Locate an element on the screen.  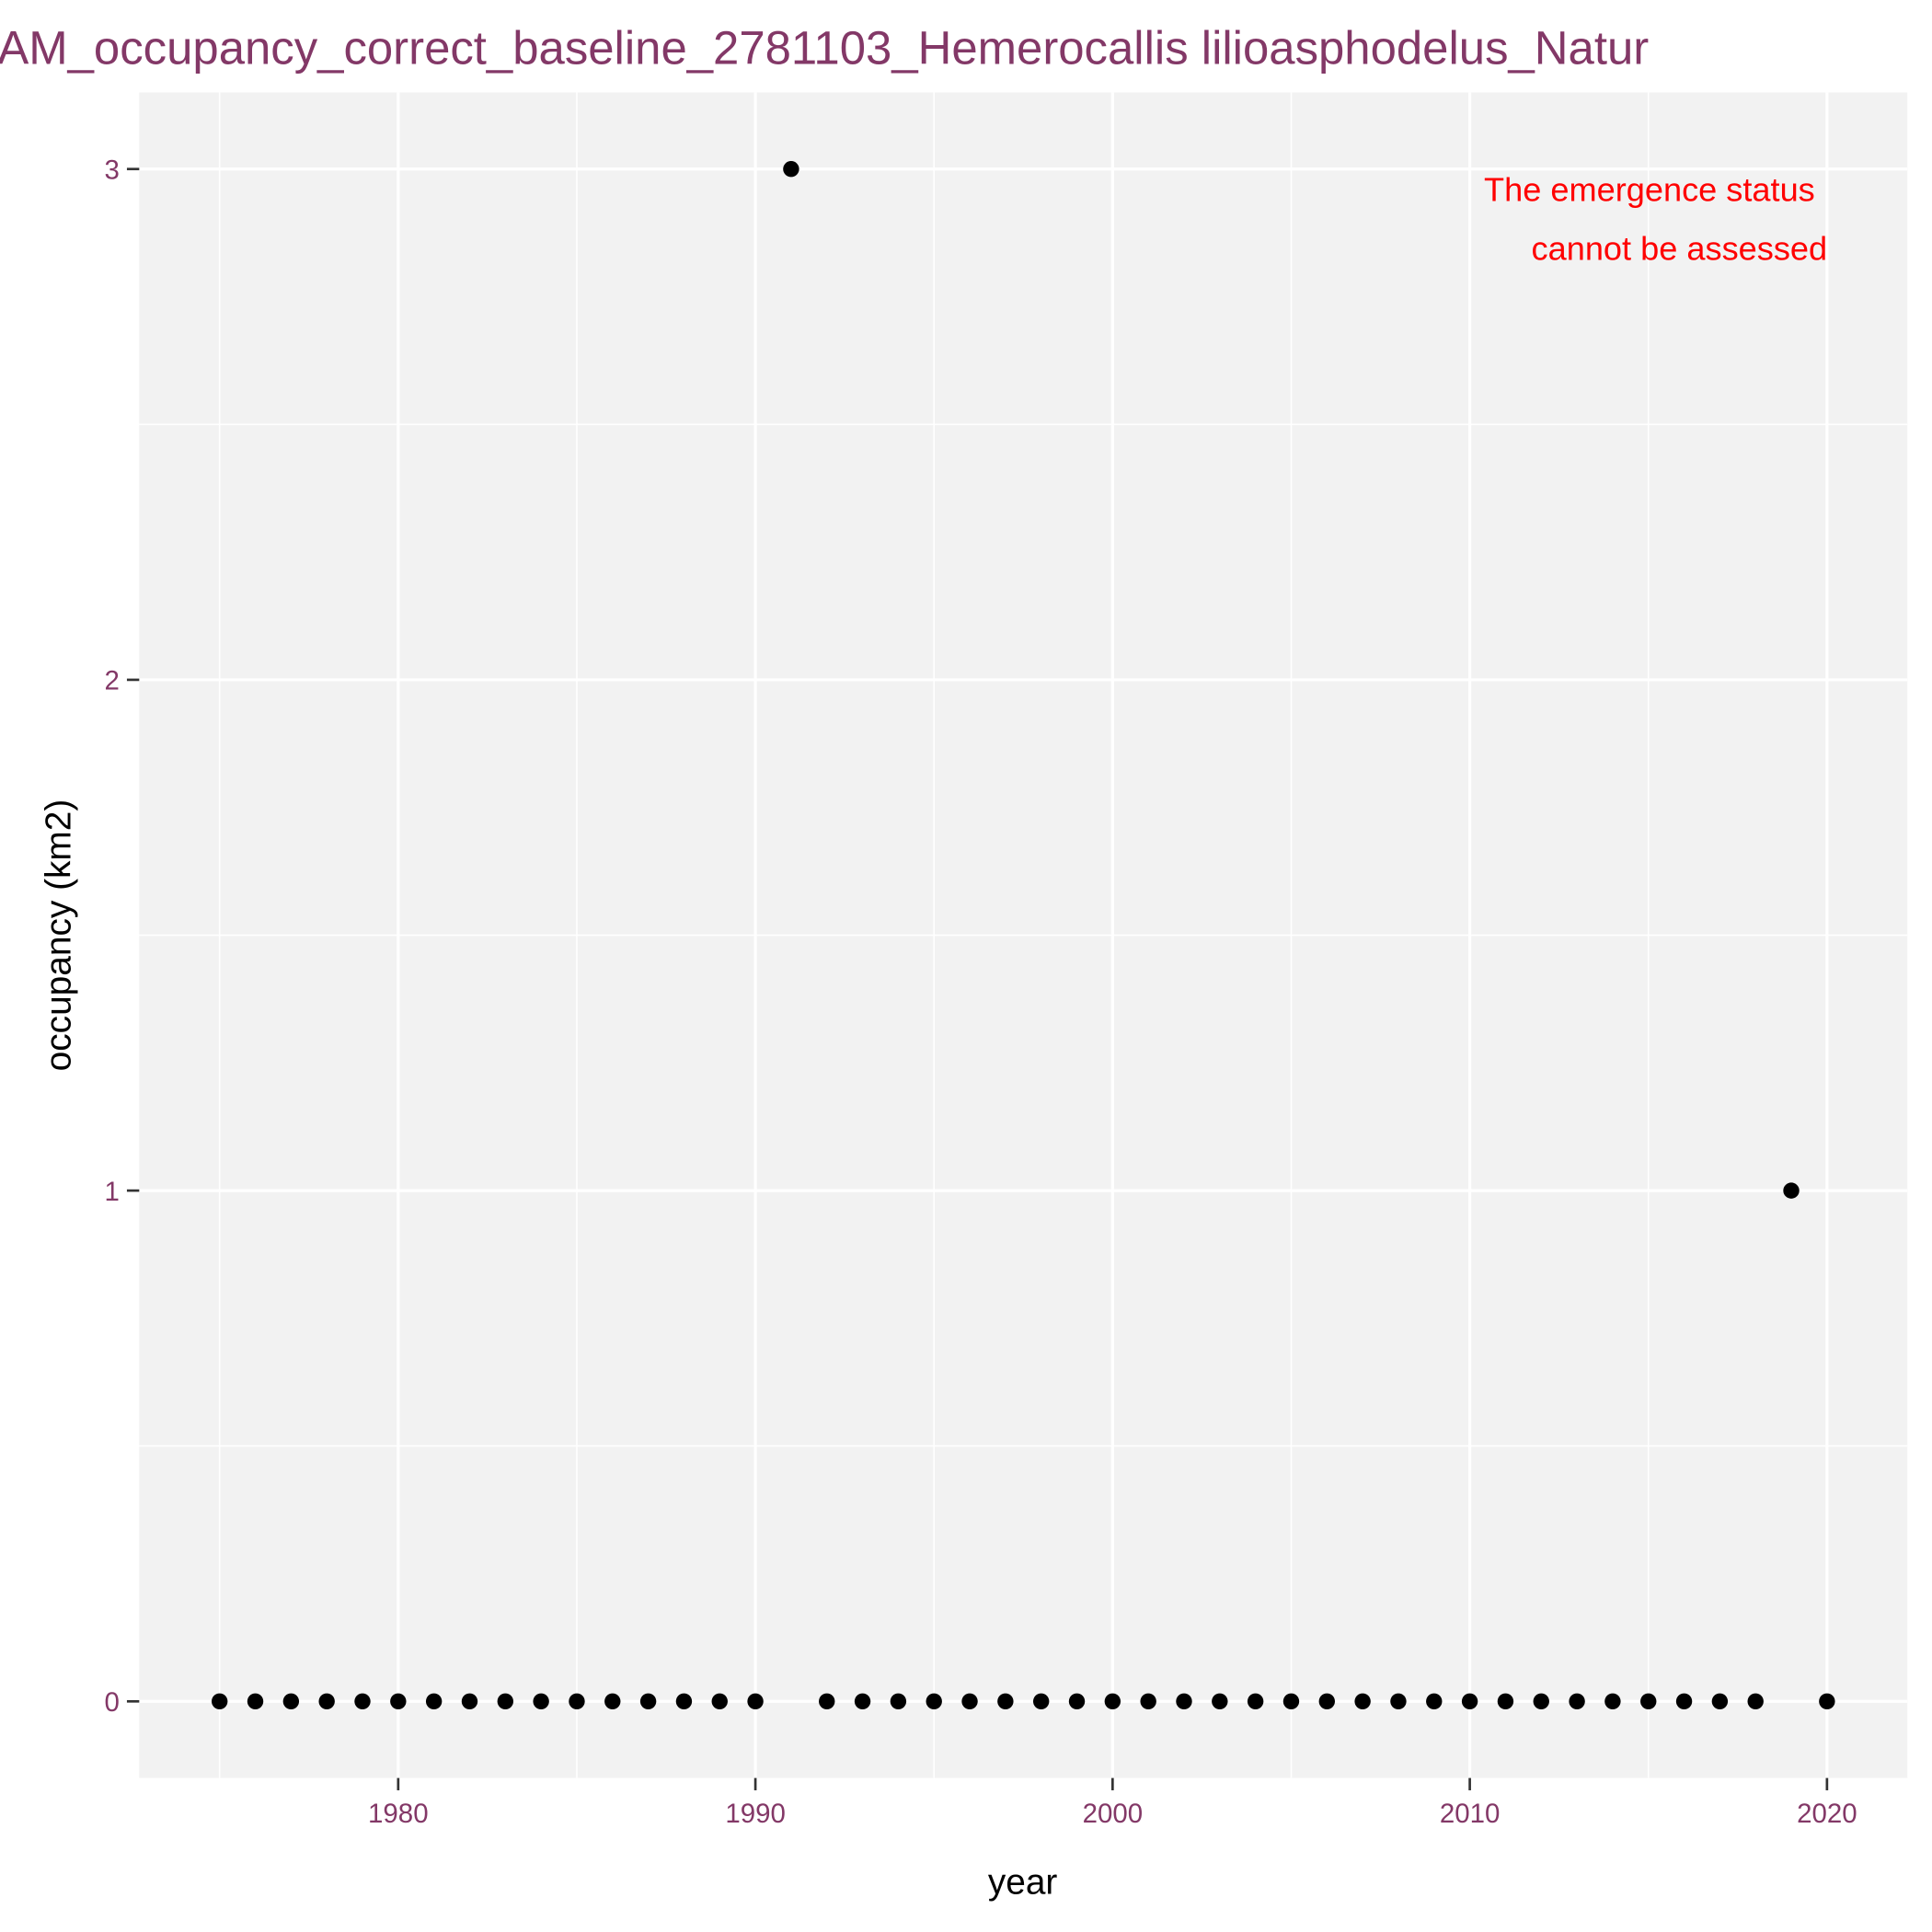
x-tick-label: 2000 is located at coordinates (1113, 1814).